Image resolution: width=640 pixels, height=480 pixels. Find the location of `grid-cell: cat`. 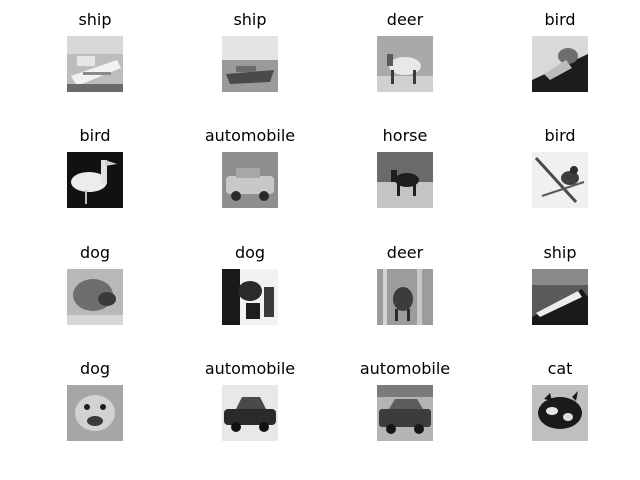

grid-cell: cat is located at coordinates (560, 404).